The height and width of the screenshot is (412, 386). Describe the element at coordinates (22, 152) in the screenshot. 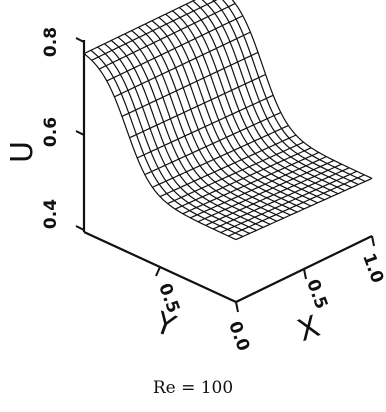

I see `z-axis-label: U` at that location.